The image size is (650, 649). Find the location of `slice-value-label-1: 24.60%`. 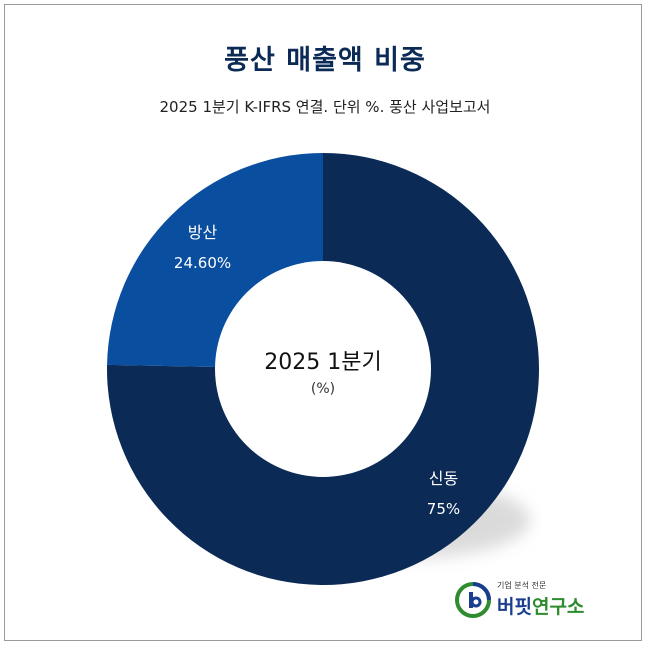

slice-value-label-1: 24.60% is located at coordinates (202, 263).